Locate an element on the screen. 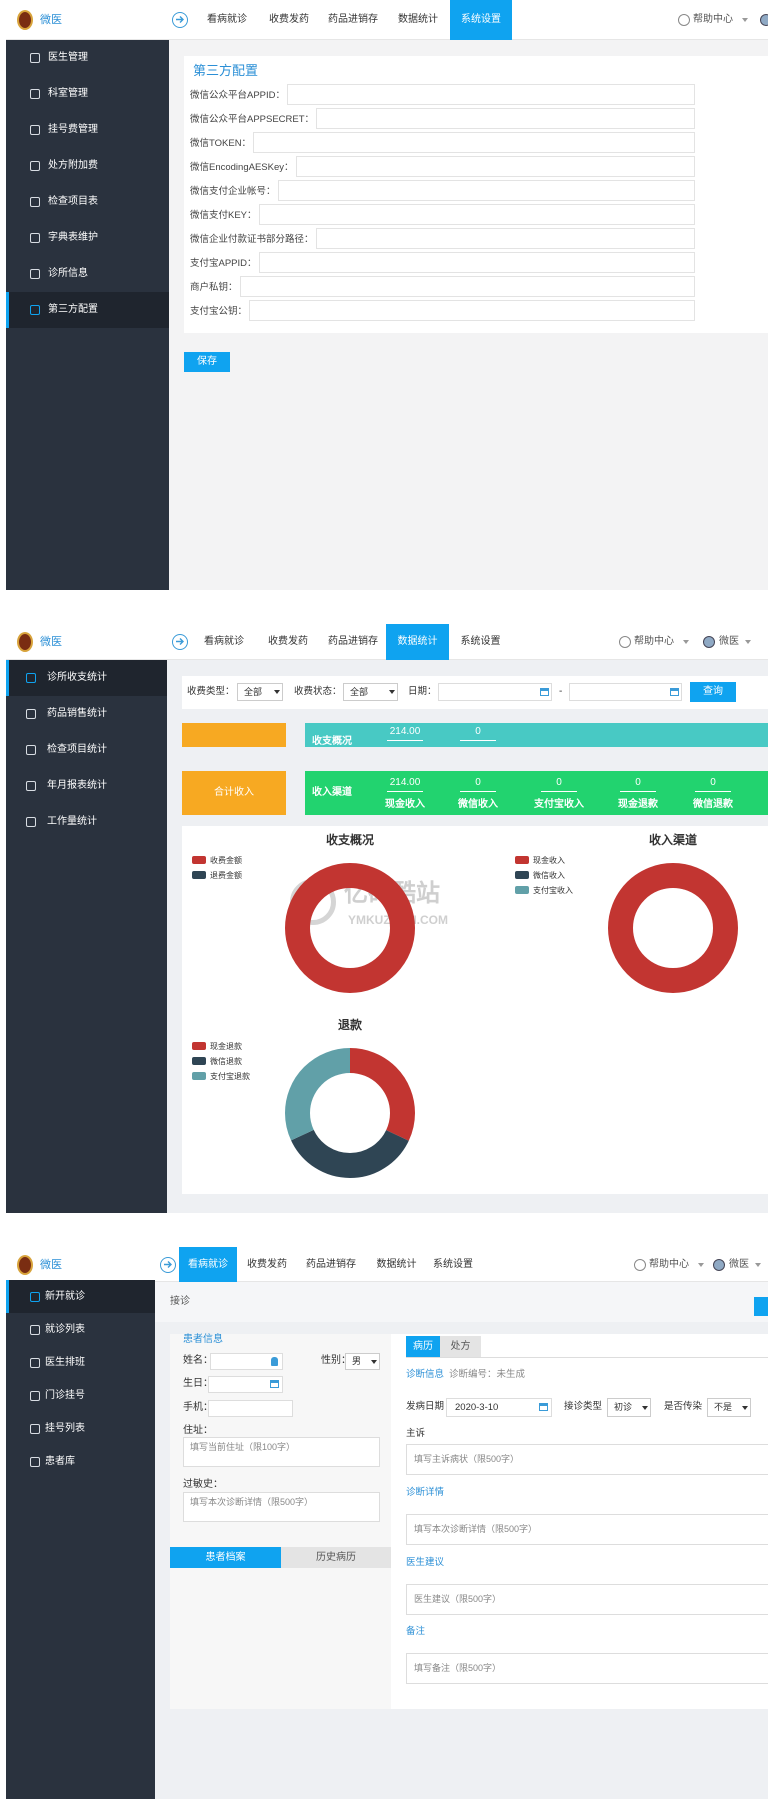 Image resolution: width=781 pixels, height=1810 pixels. user-icon is located at coordinates (274, 1361).